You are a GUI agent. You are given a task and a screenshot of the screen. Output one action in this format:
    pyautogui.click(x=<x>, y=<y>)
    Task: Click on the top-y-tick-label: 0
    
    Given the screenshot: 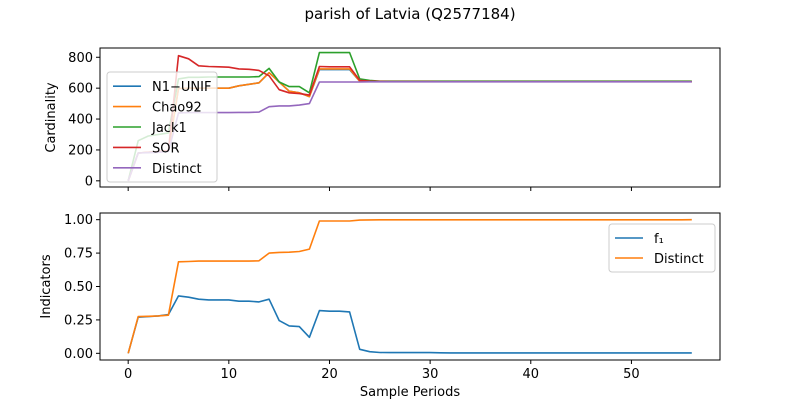 What is the action you would take?
    pyautogui.click(x=89, y=181)
    